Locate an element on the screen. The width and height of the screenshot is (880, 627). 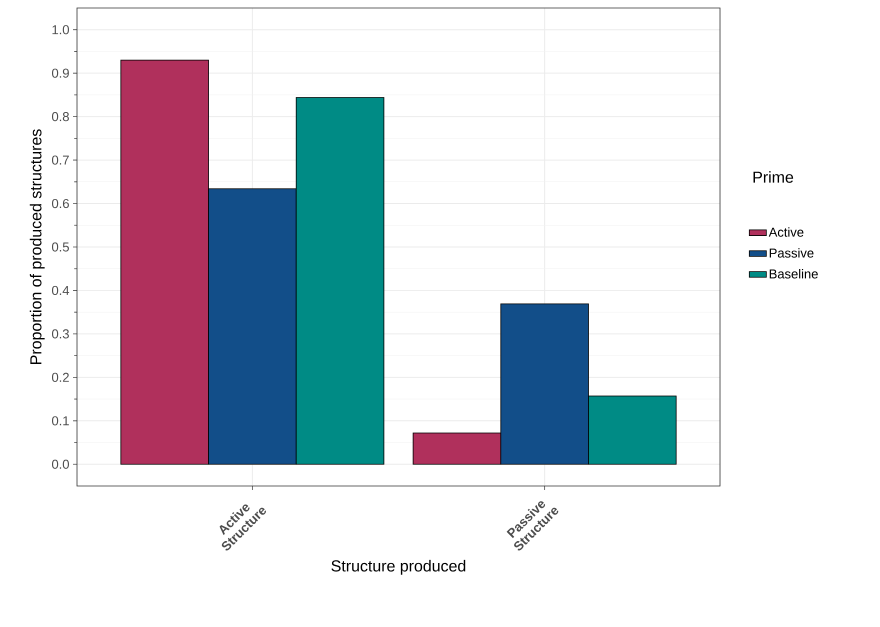
legend-label: Active is located at coordinates (786, 232).